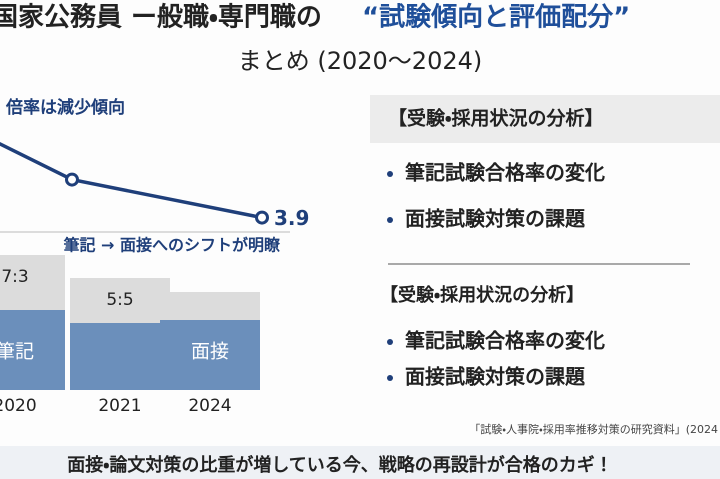 The height and width of the screenshot is (479, 720). Describe the element at coordinates (496, 17) in the screenshot. I see `title-highlight: “試験傾向と評価配分”` at that location.